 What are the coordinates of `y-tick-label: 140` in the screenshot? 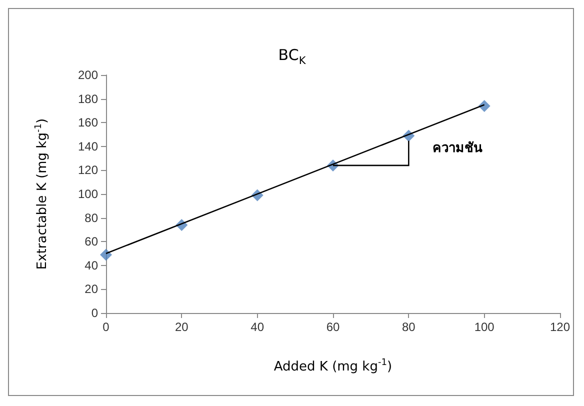 It's located at (88, 146).